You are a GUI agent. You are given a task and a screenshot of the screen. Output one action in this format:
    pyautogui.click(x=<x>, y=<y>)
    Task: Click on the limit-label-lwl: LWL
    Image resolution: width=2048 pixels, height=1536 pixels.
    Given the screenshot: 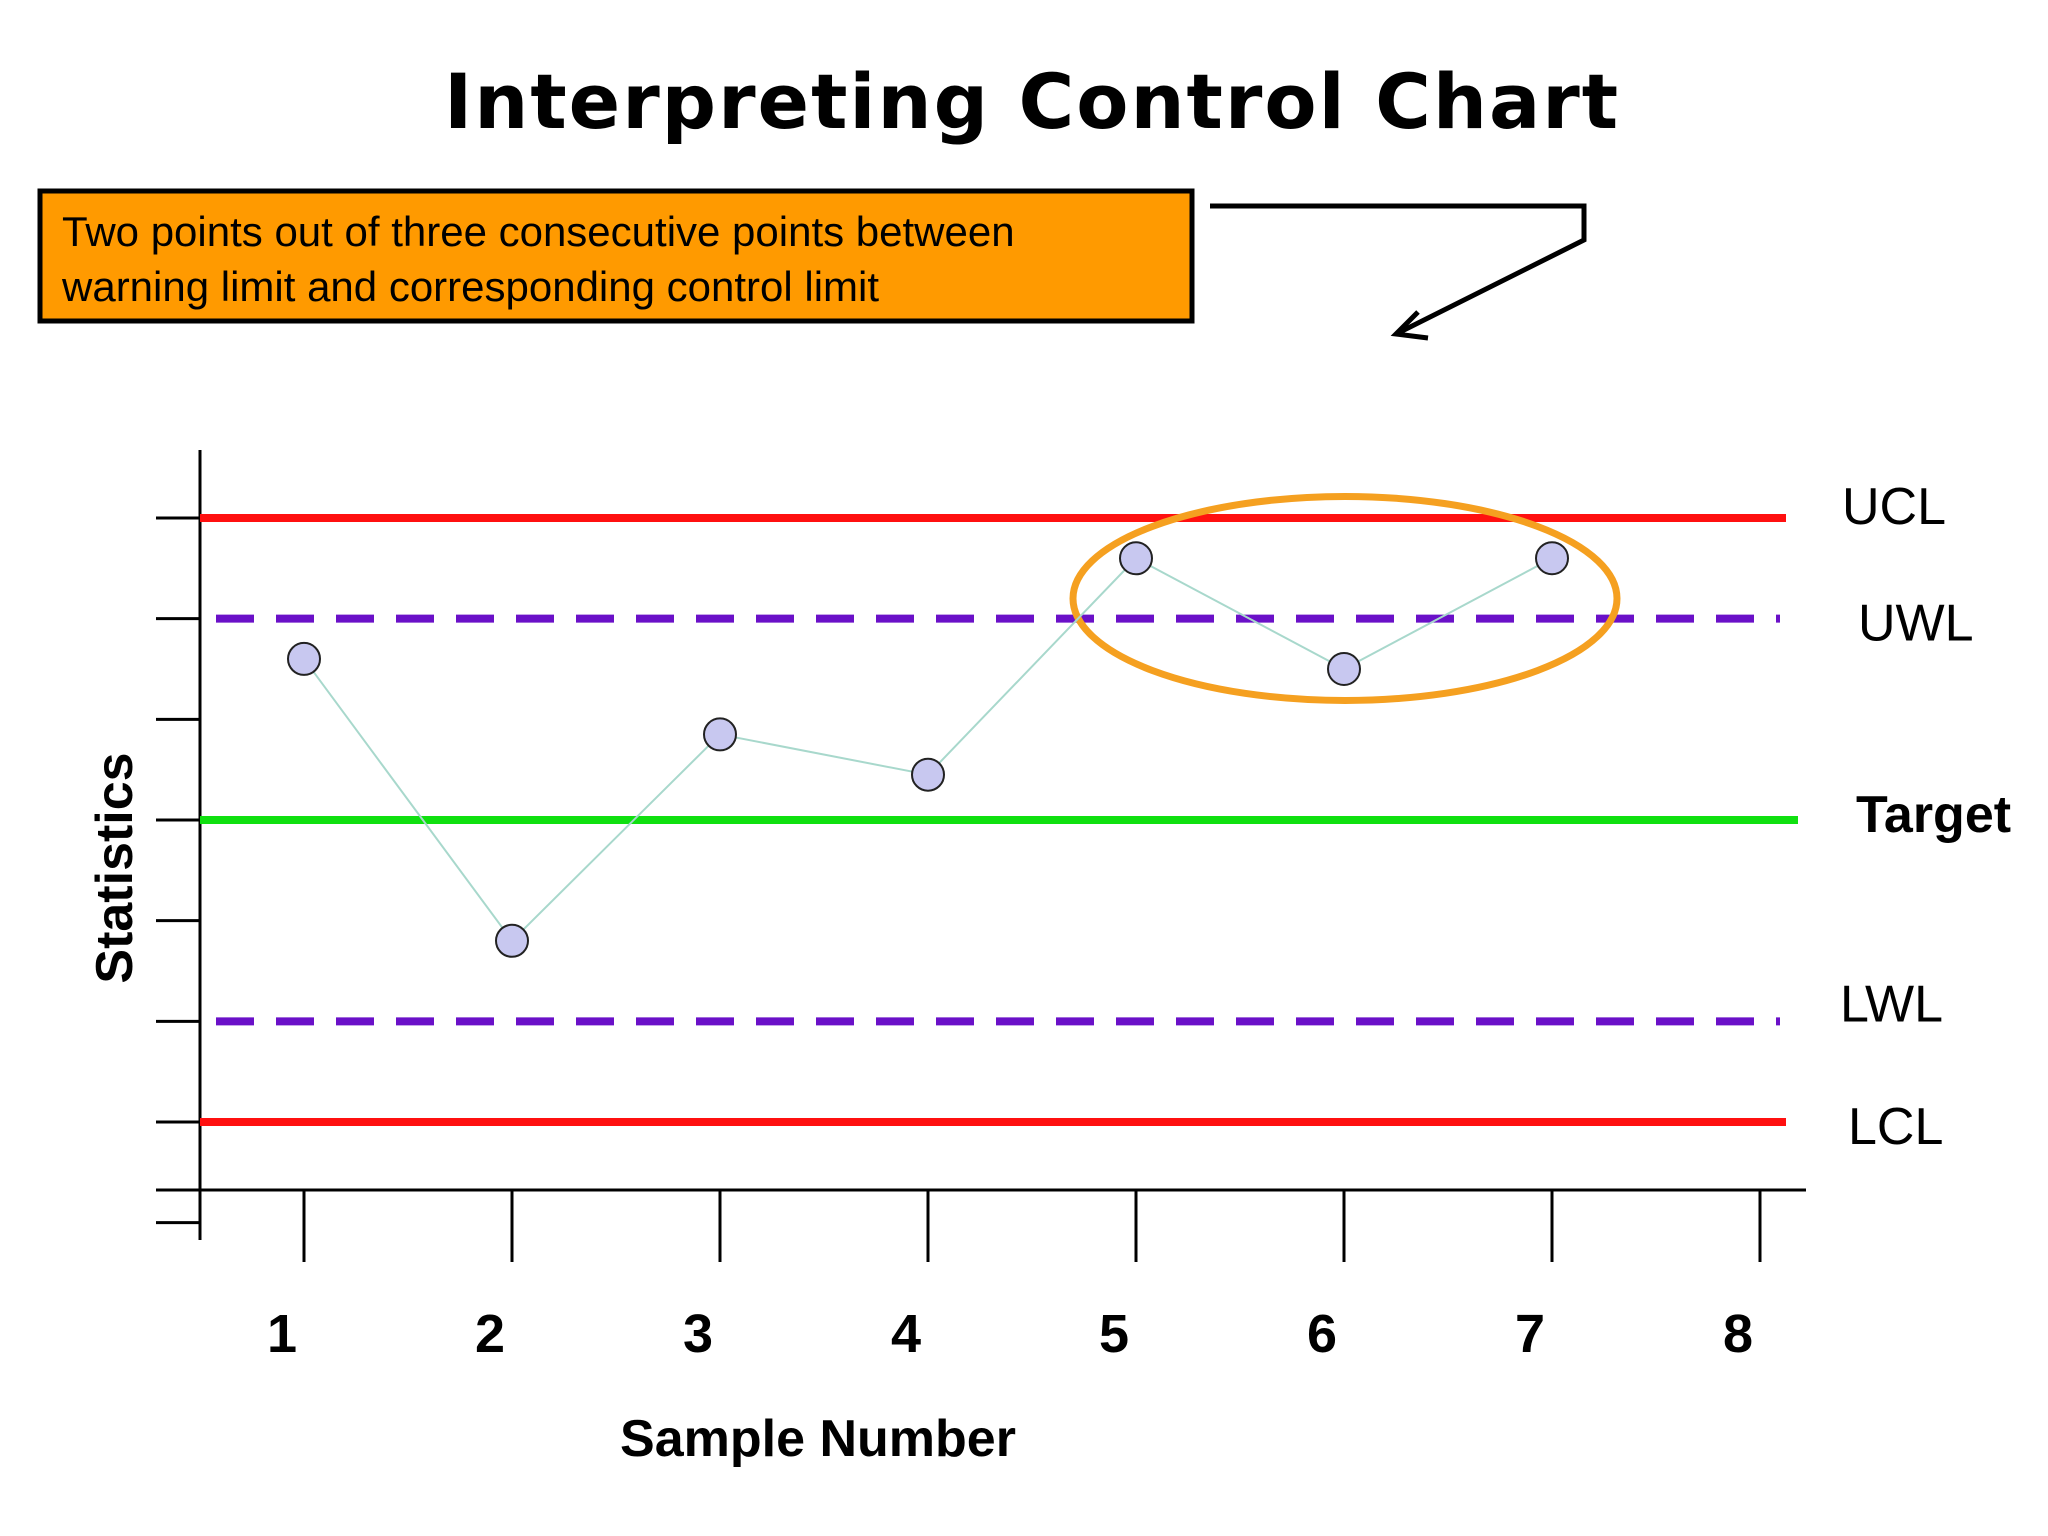 What is the action you would take?
    pyautogui.click(x=1891, y=1004)
    